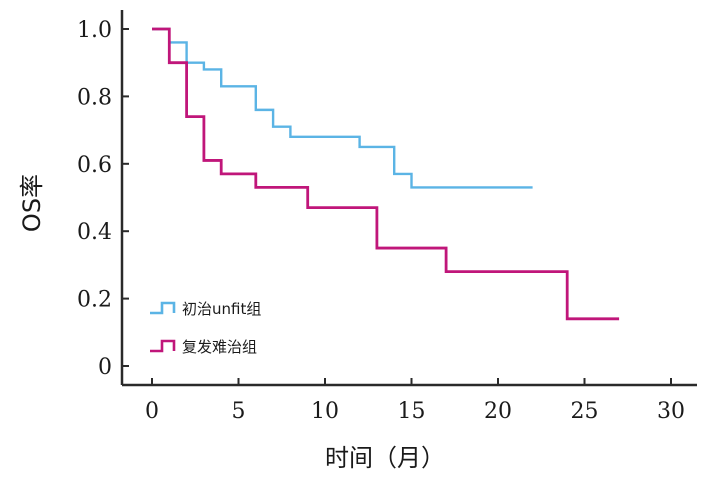 This screenshot has height=481, width=709. What do you see at coordinates (239, 411) in the screenshot?
I see `x-tick-label: 5` at bounding box center [239, 411].